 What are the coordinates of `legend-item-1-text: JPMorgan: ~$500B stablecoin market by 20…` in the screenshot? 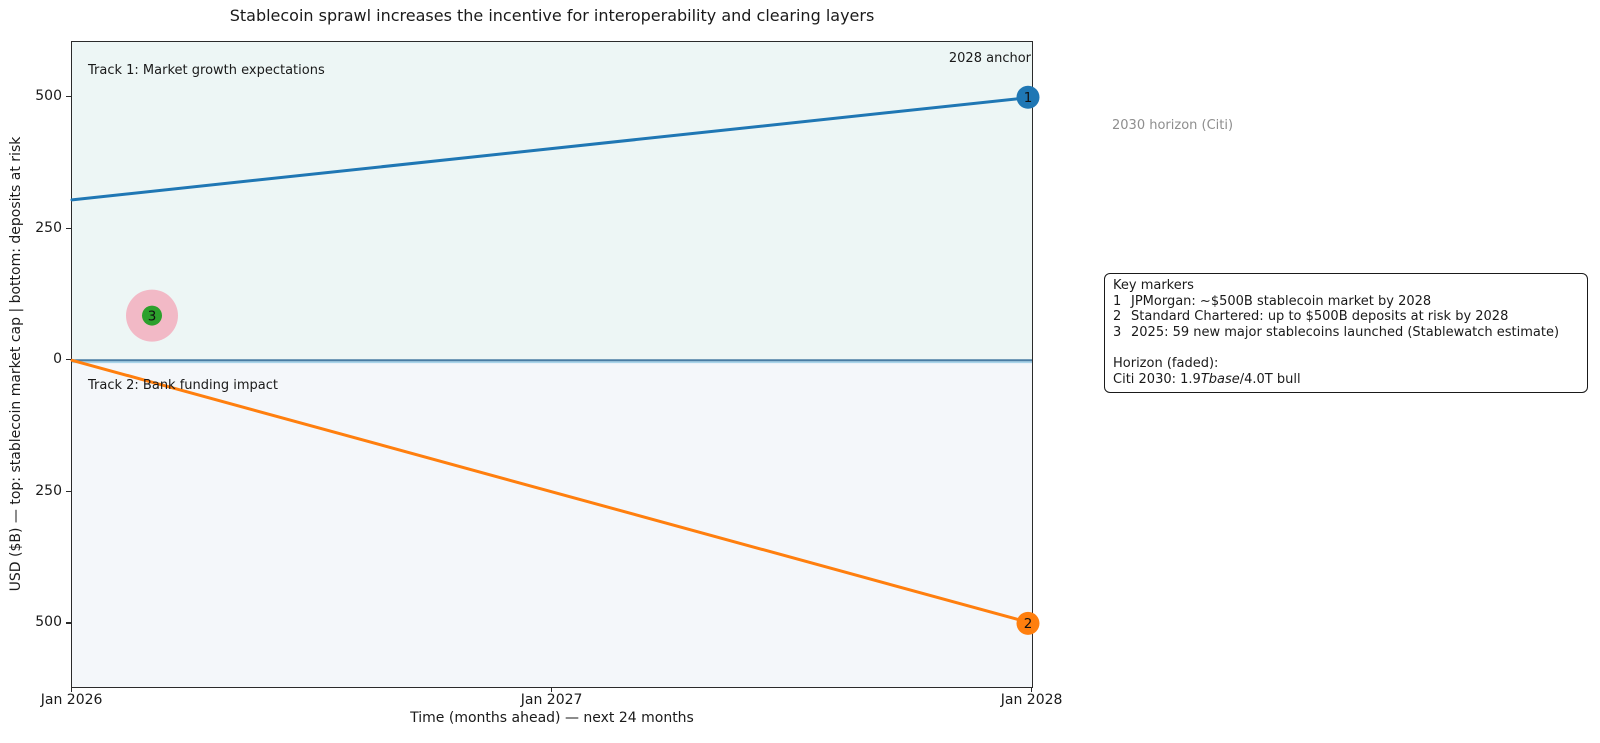 It's located at (1281, 301).